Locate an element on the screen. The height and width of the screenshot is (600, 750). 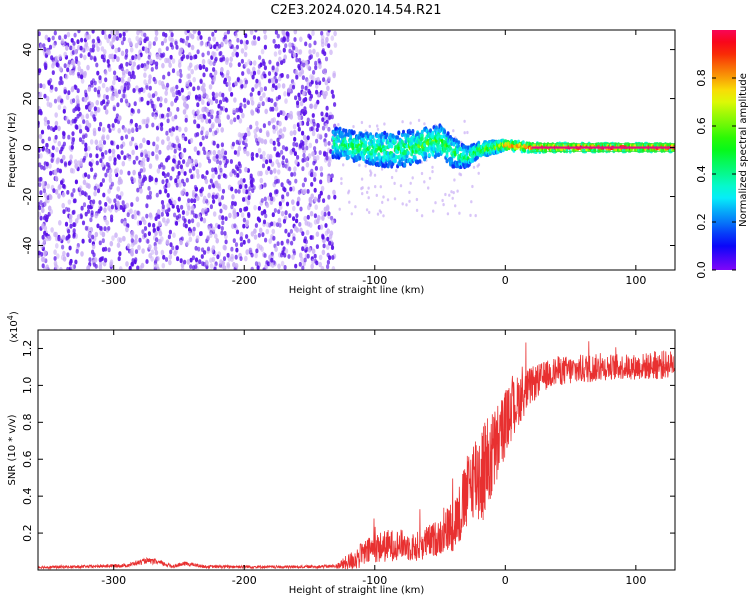
y-axis-label: Frequency (Hz) is located at coordinates (12, 150).